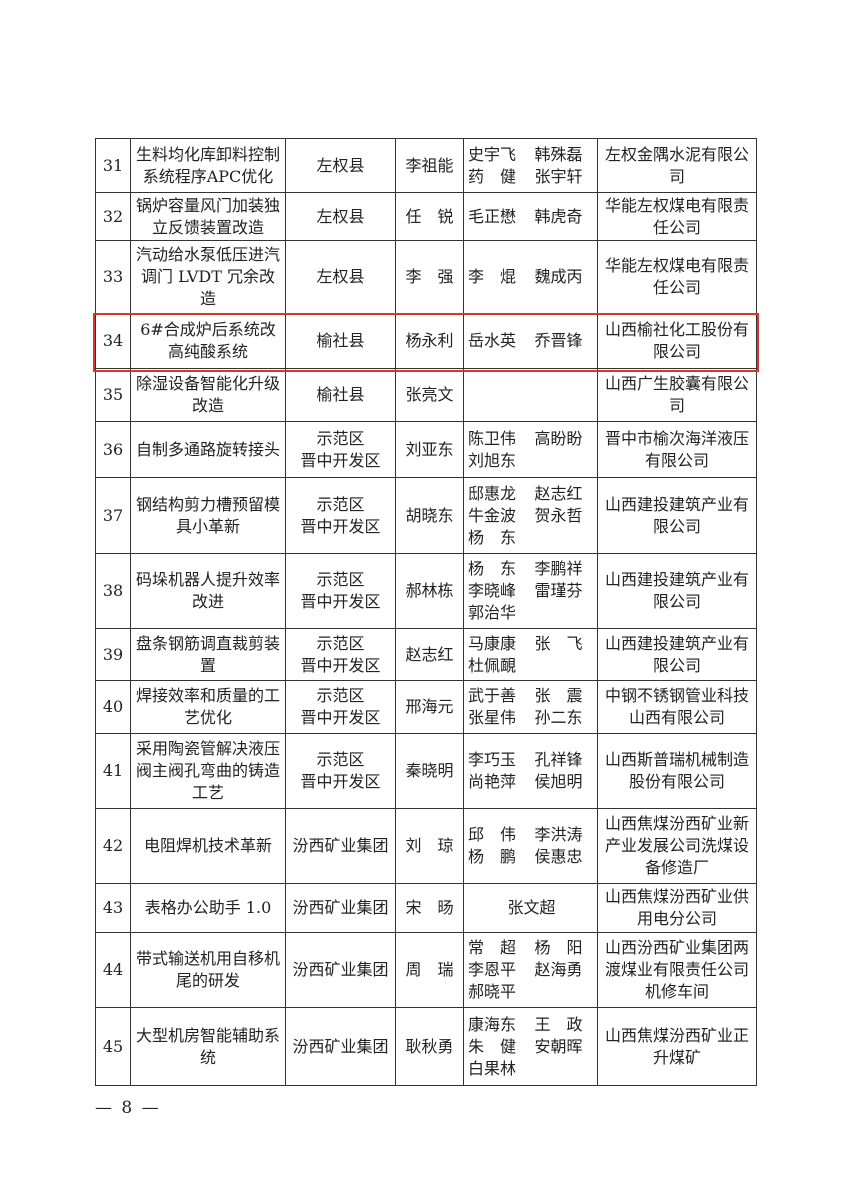 This screenshot has height=1200, width=849. I want to click on member-name: 武于善, so click(492, 695).